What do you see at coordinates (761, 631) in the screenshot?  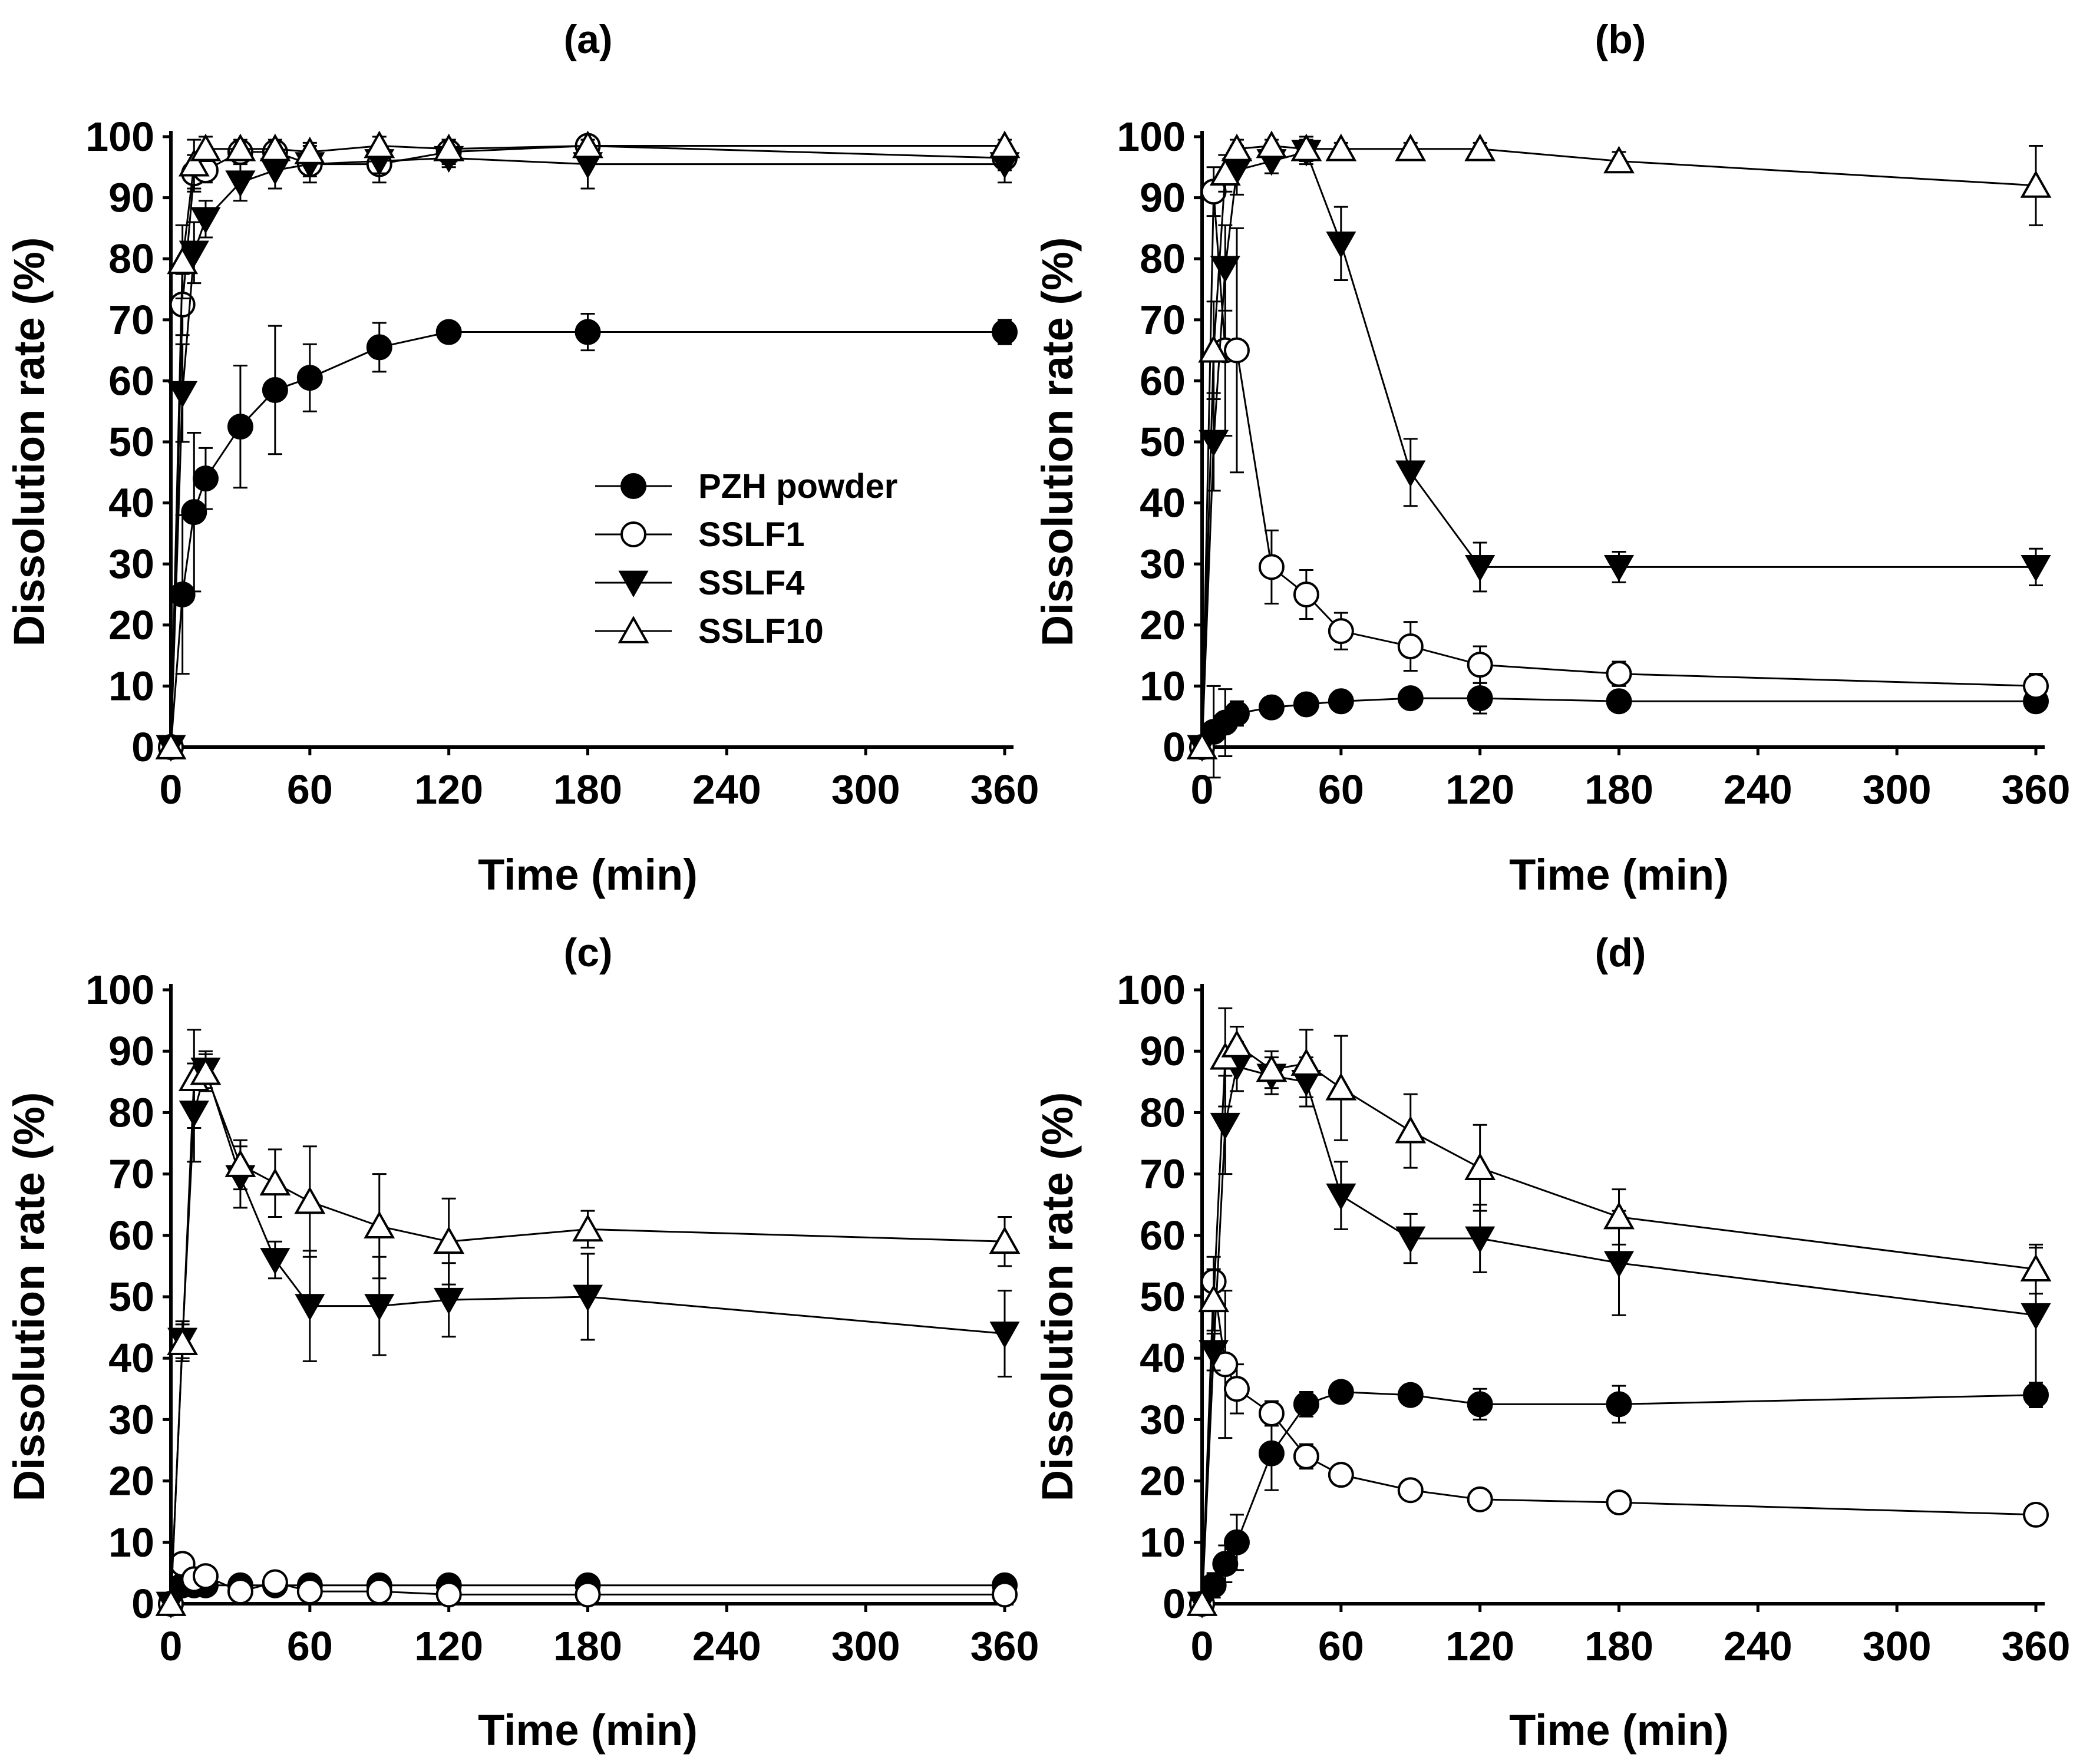 I see `legend-label: SSLF10` at bounding box center [761, 631].